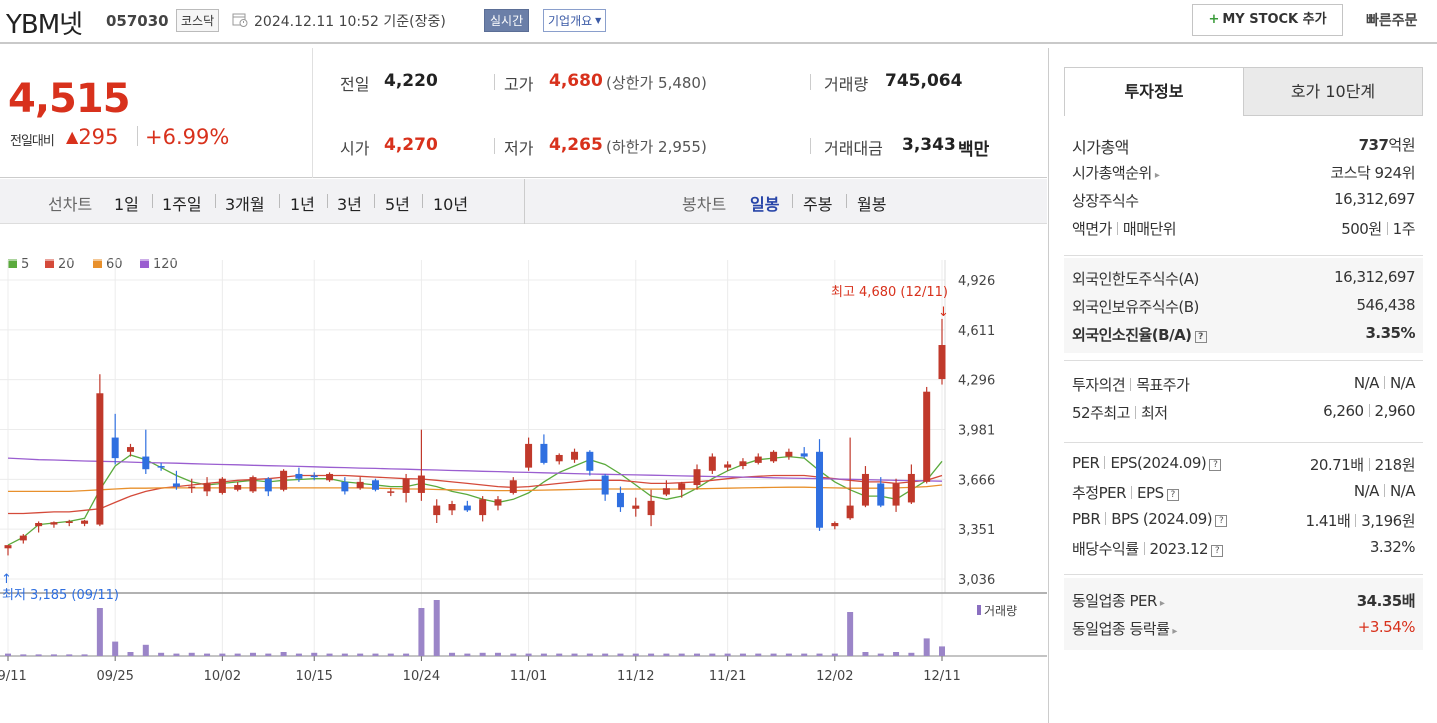 This screenshot has width=1437, height=723. I want to click on period-1y: 1년, so click(302, 204).